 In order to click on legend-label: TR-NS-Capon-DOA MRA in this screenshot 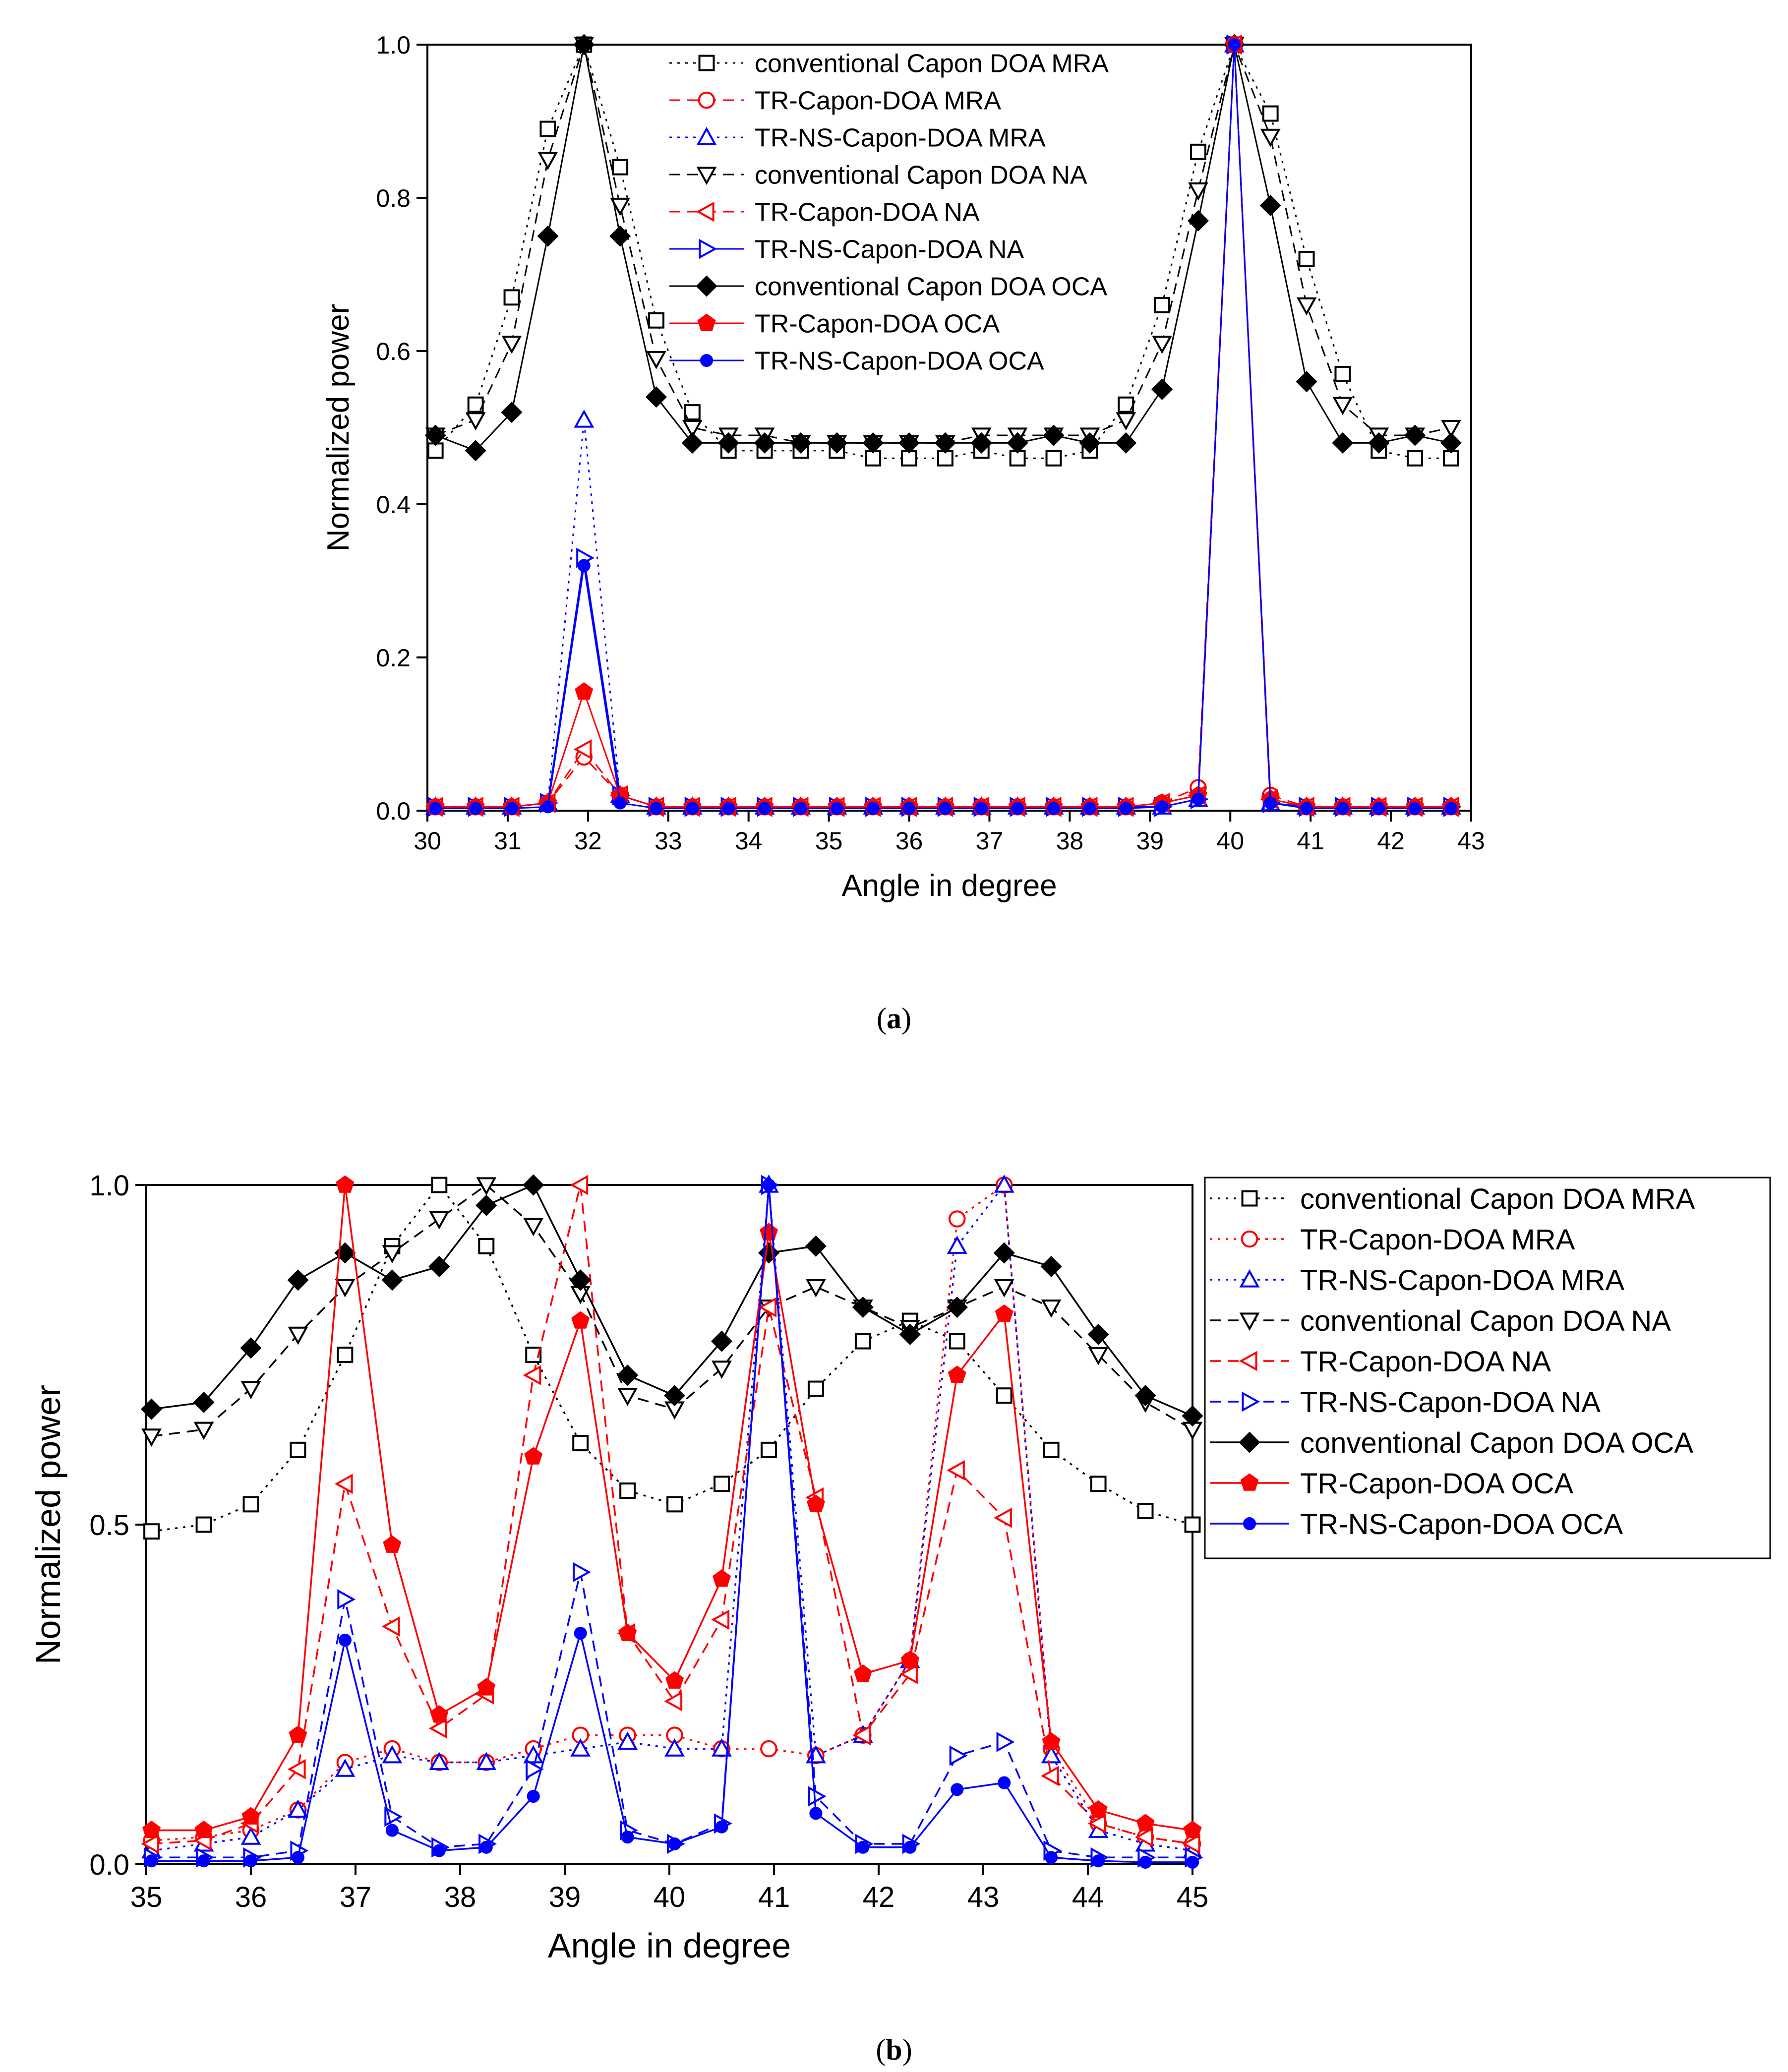, I will do `click(900, 138)`.